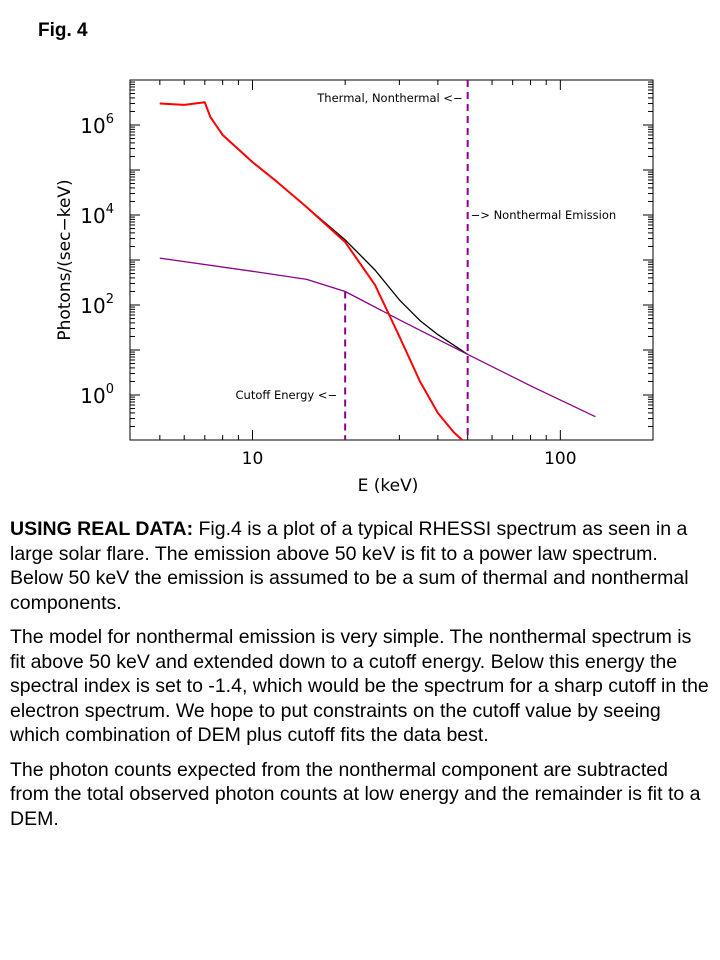  Describe the element at coordinates (63, 30) in the screenshot. I see `figure-label: Fig. 4` at that location.